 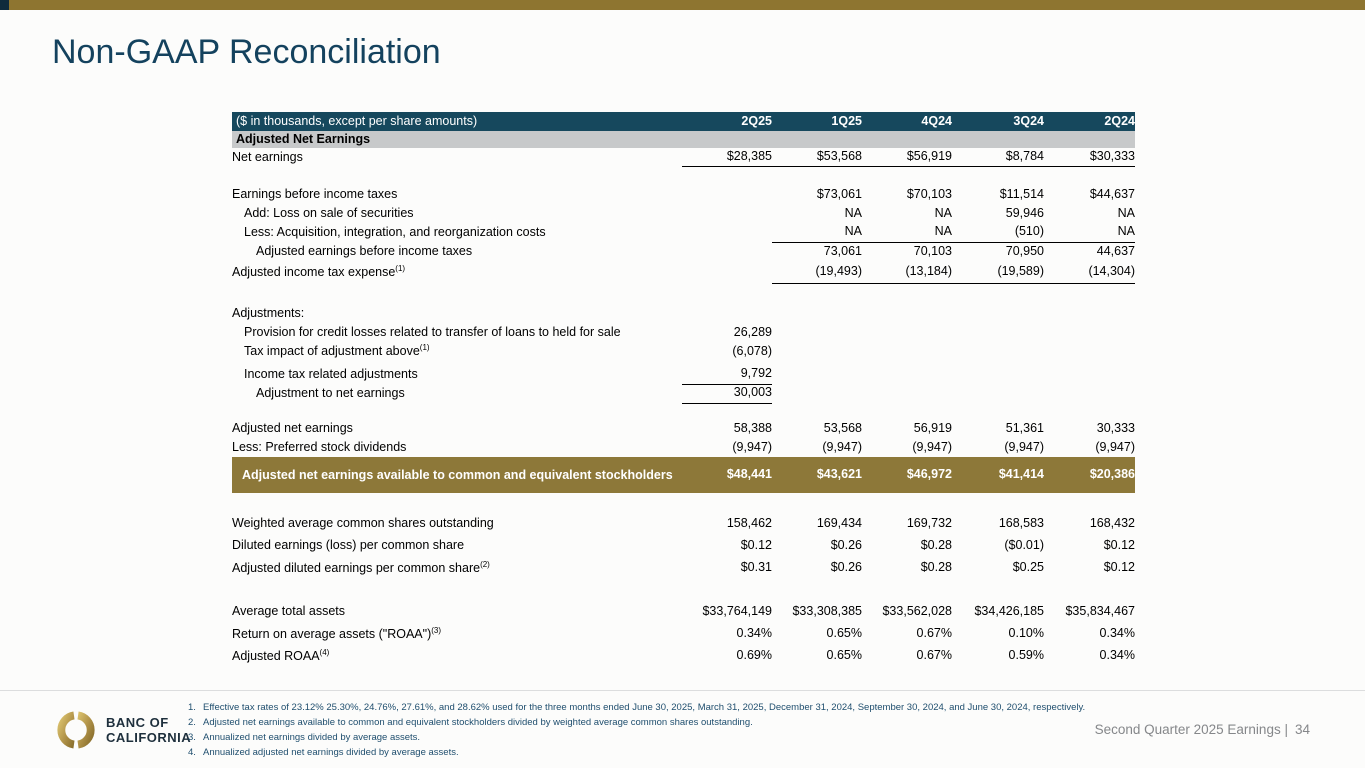 What do you see at coordinates (1119, 120) in the screenshot?
I see `column-header: 2Q24` at bounding box center [1119, 120].